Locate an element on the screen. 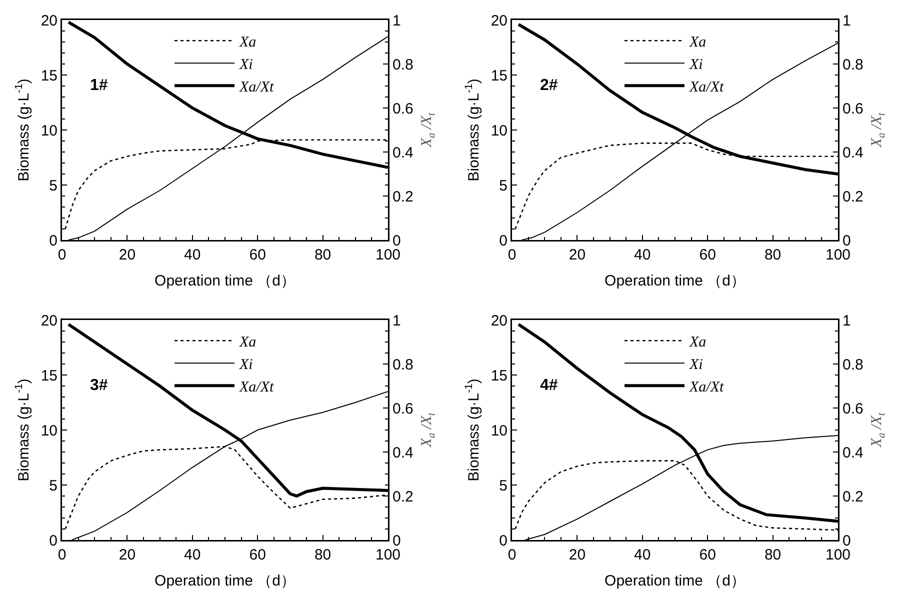  annotation: 4# is located at coordinates (549, 385).